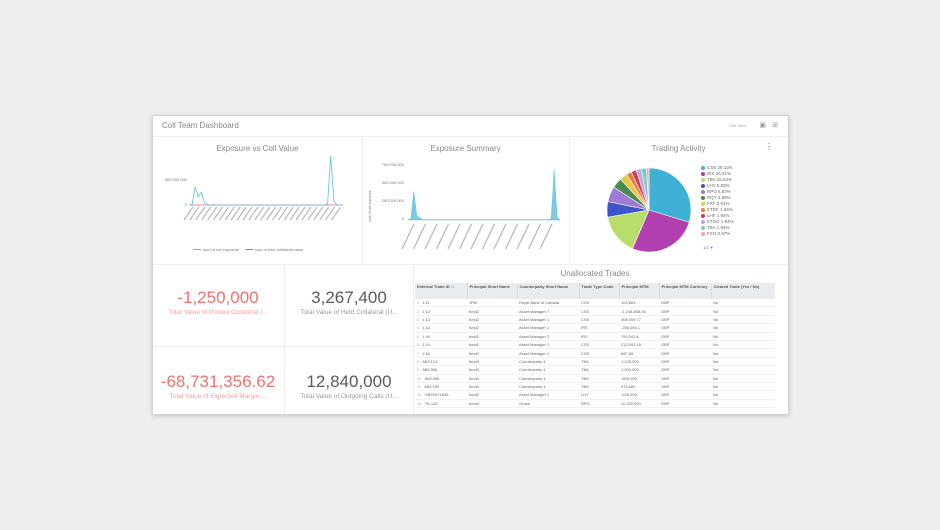  Describe the element at coordinates (717, 228) in the screenshot. I see `pie-legend-item: TBA 1.94%` at that location.